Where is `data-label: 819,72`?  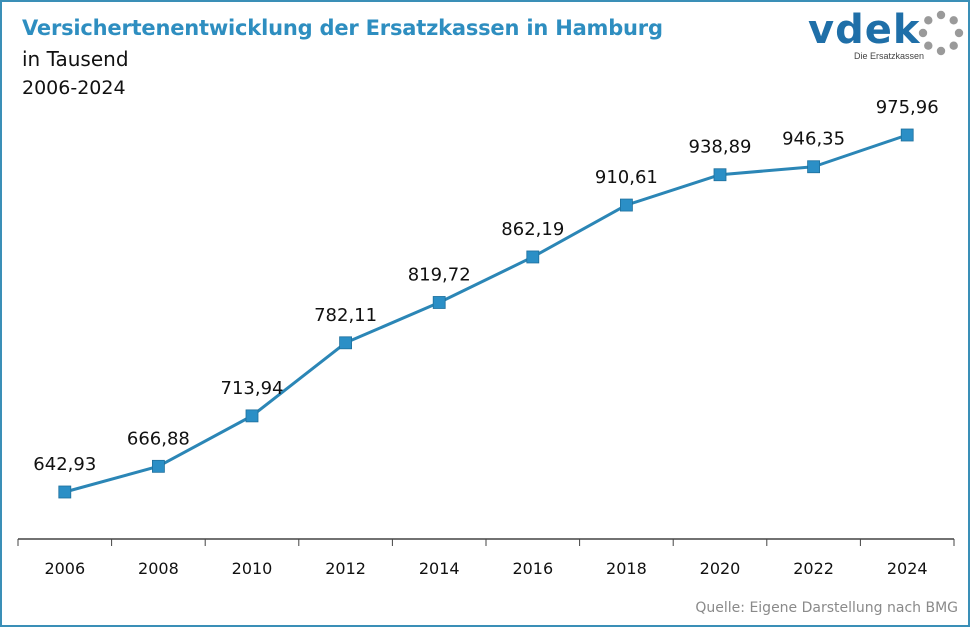 data-label: 819,72 is located at coordinates (439, 274).